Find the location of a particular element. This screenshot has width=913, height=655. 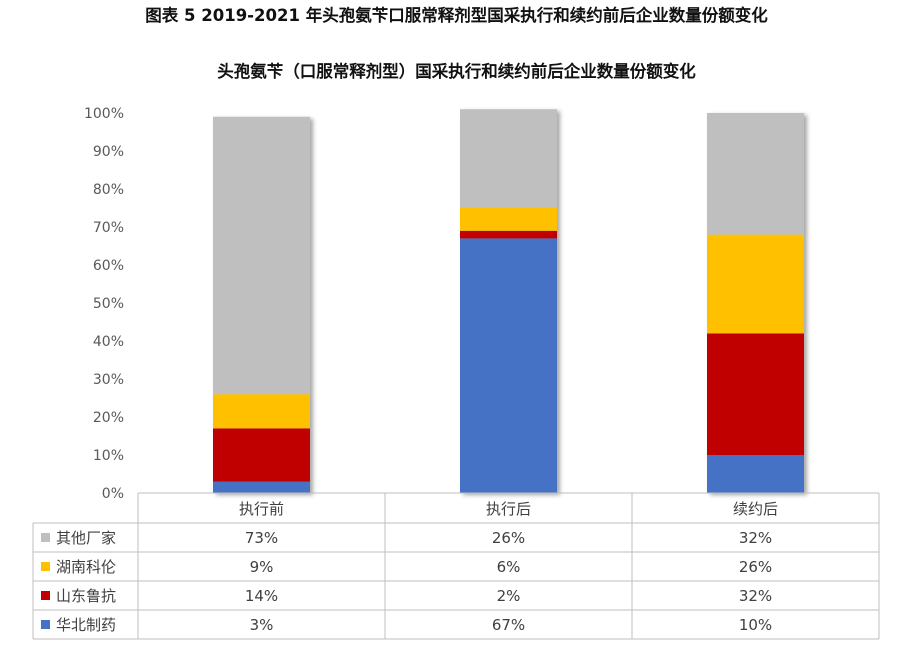

y-tick-label: 60% is located at coordinates (108, 266).